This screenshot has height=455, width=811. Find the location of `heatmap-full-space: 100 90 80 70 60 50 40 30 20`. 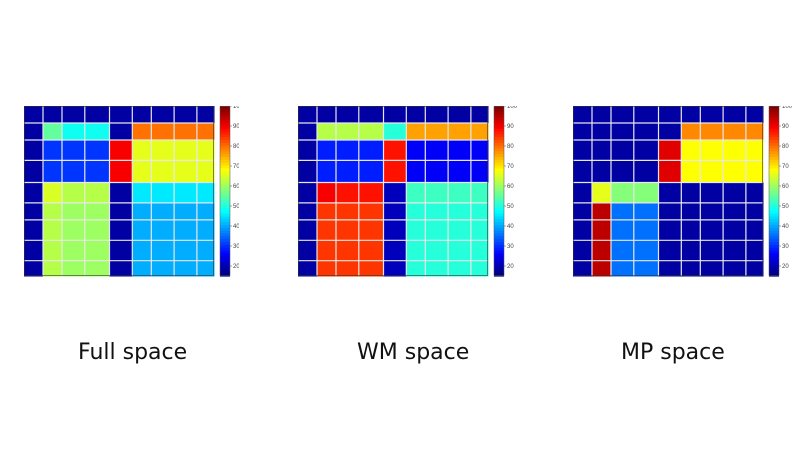

heatmap-full-space: 100 90 80 70 60 50 40 30 20 is located at coordinates (131, 191).